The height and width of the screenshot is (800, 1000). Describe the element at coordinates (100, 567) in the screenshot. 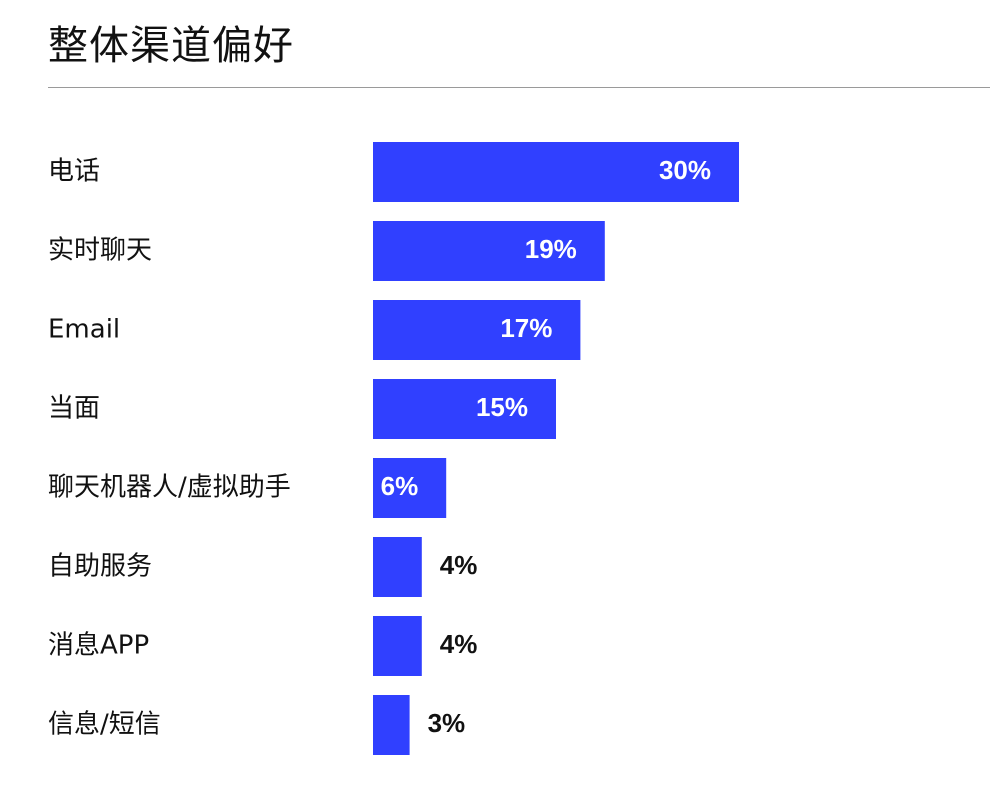

I see `category-label: 自助服务` at that location.